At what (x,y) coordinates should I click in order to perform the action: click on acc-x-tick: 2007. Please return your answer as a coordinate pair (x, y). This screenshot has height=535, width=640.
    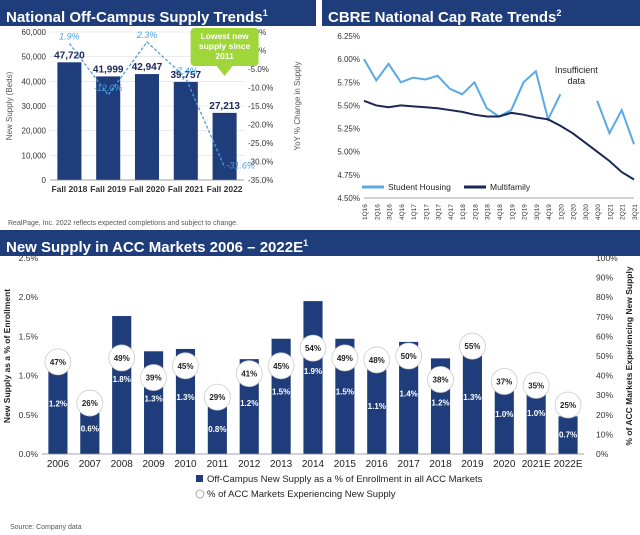
    Looking at the image, I should click on (90, 464).